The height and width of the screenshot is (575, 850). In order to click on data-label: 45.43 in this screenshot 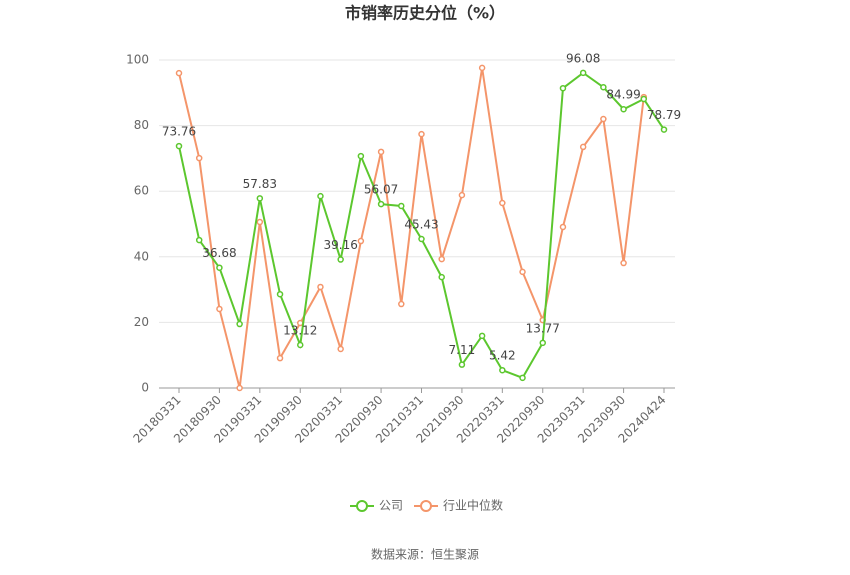, I will do `click(421, 224)`.